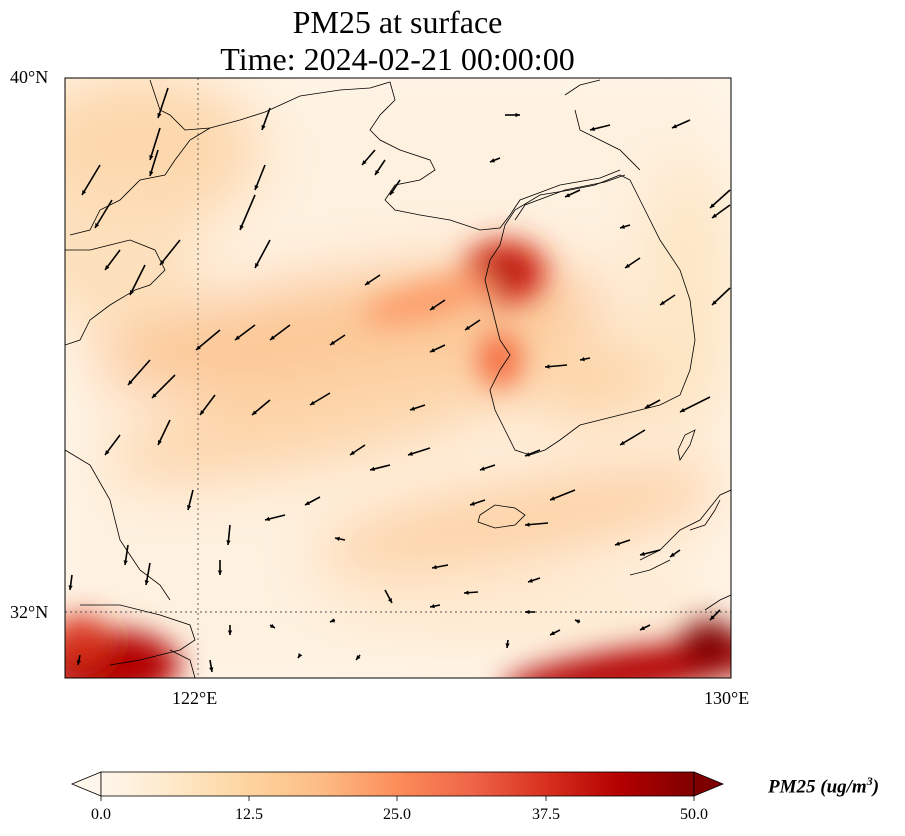 This screenshot has width=905, height=836. What do you see at coordinates (397, 814) in the screenshot?
I see `colorbar-tick-2: 25.0` at bounding box center [397, 814].